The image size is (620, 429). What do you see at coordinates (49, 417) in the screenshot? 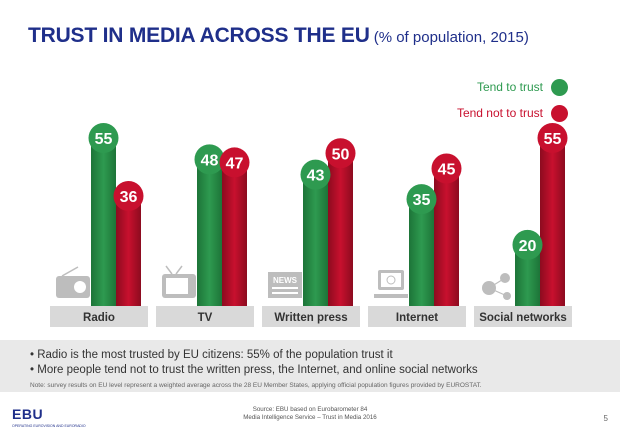
I see `ebu-logo: EBU OPERATING EUROVISION AND EURORADIO` at bounding box center [49, 417].